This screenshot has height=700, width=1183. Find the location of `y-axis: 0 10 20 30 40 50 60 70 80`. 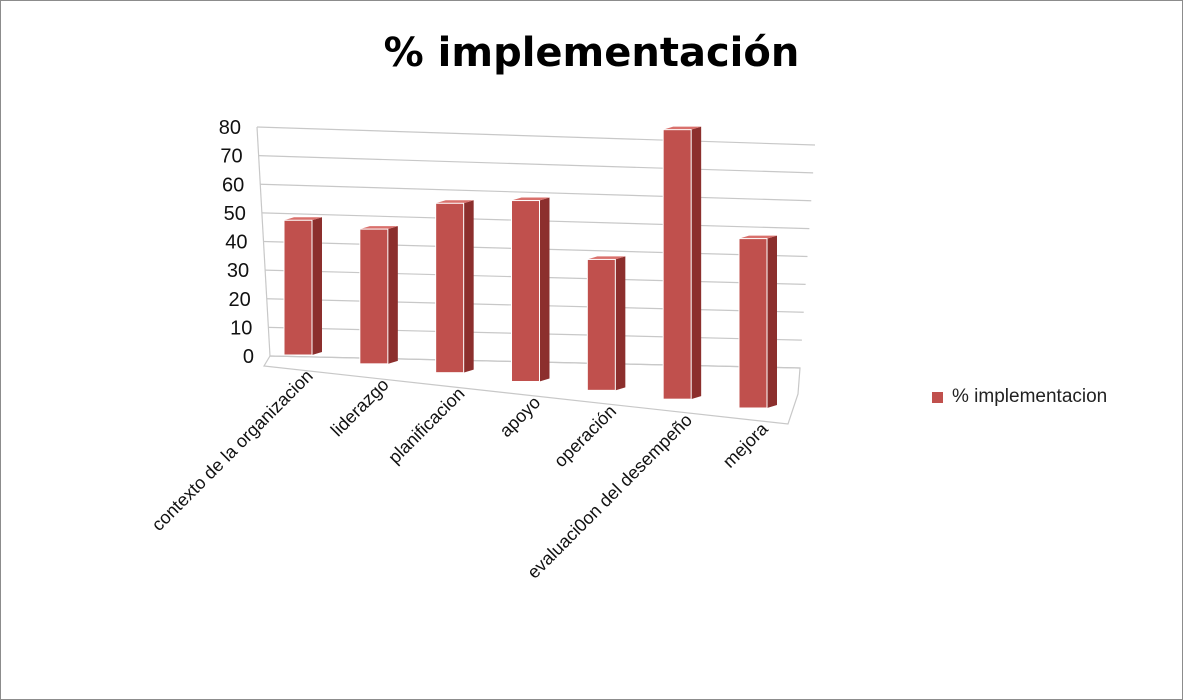

y-axis: 0 10 20 30 40 50 60 70 80 is located at coordinates (236, 242).